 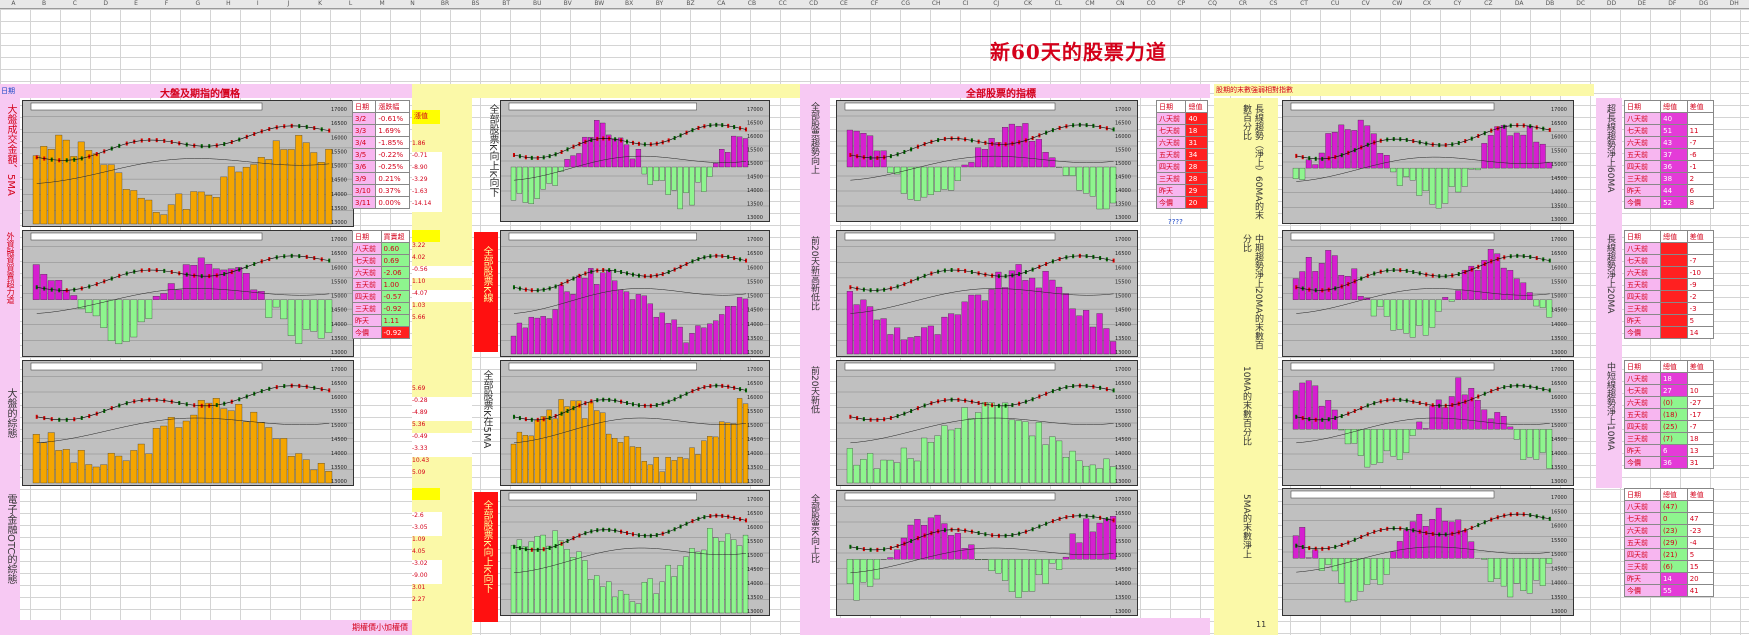 I want to click on column-letter: F, so click(x=166, y=3).